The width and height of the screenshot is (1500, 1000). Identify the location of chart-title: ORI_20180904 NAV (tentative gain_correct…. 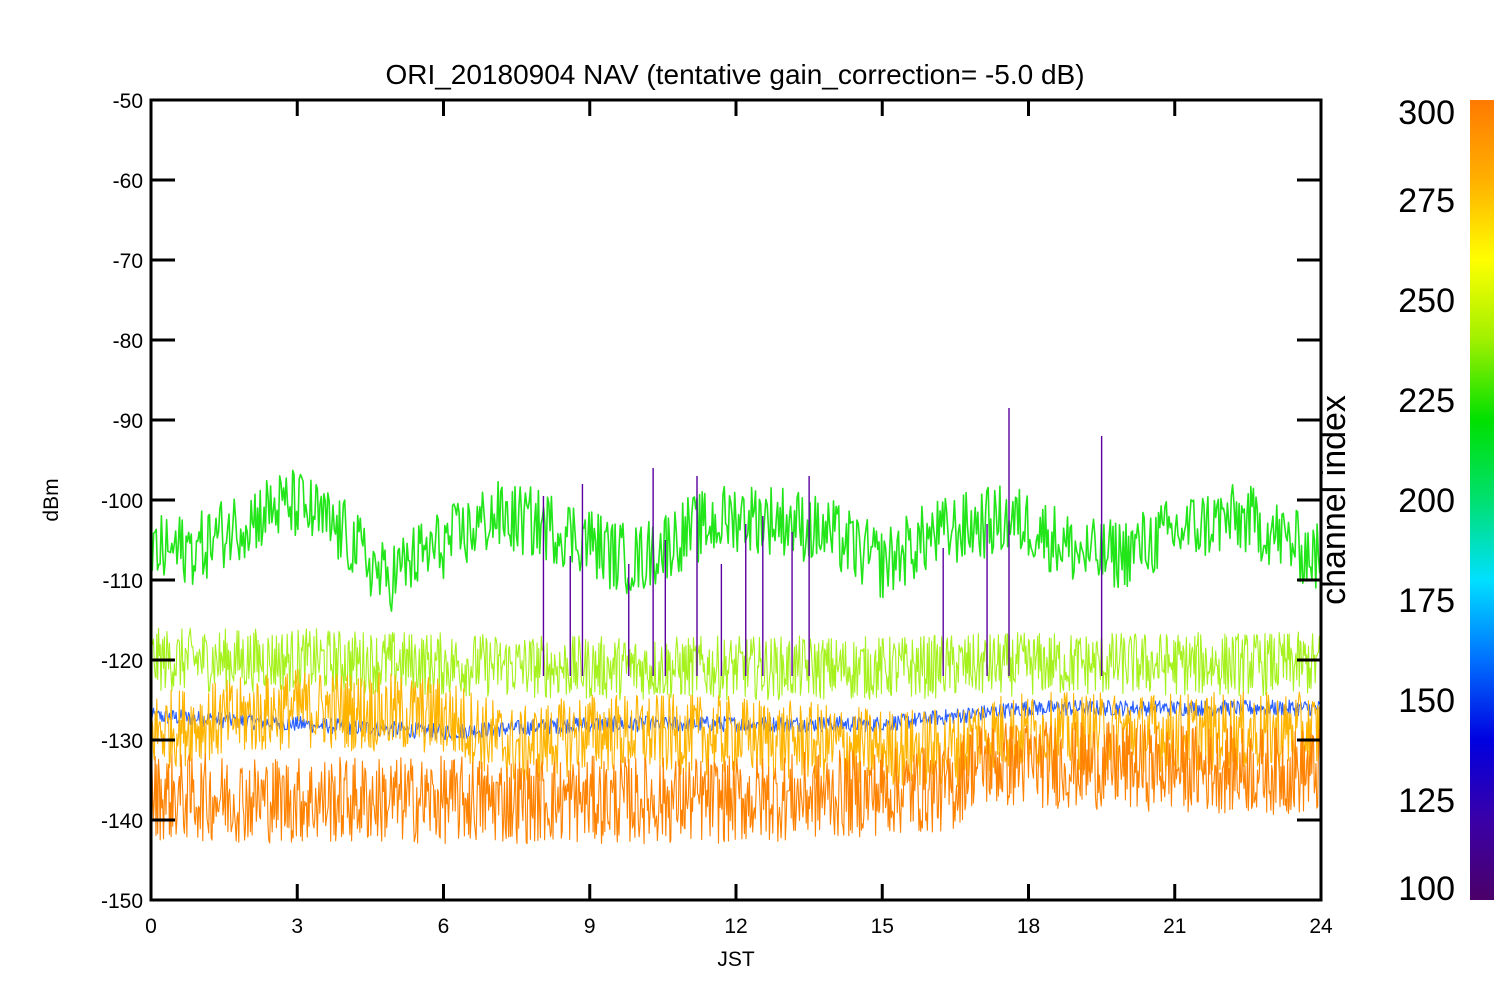
(734, 74).